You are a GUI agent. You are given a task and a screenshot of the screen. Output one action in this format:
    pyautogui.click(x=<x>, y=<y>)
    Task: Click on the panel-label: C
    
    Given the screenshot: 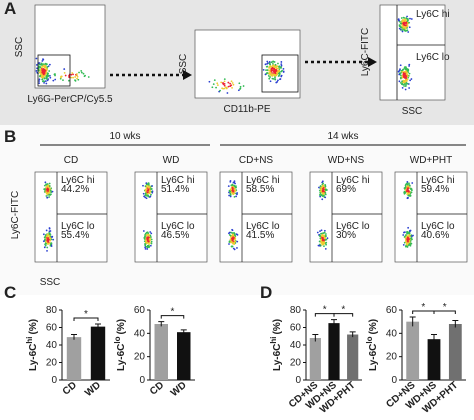 What is the action you would take?
    pyautogui.click(x=10, y=292)
    